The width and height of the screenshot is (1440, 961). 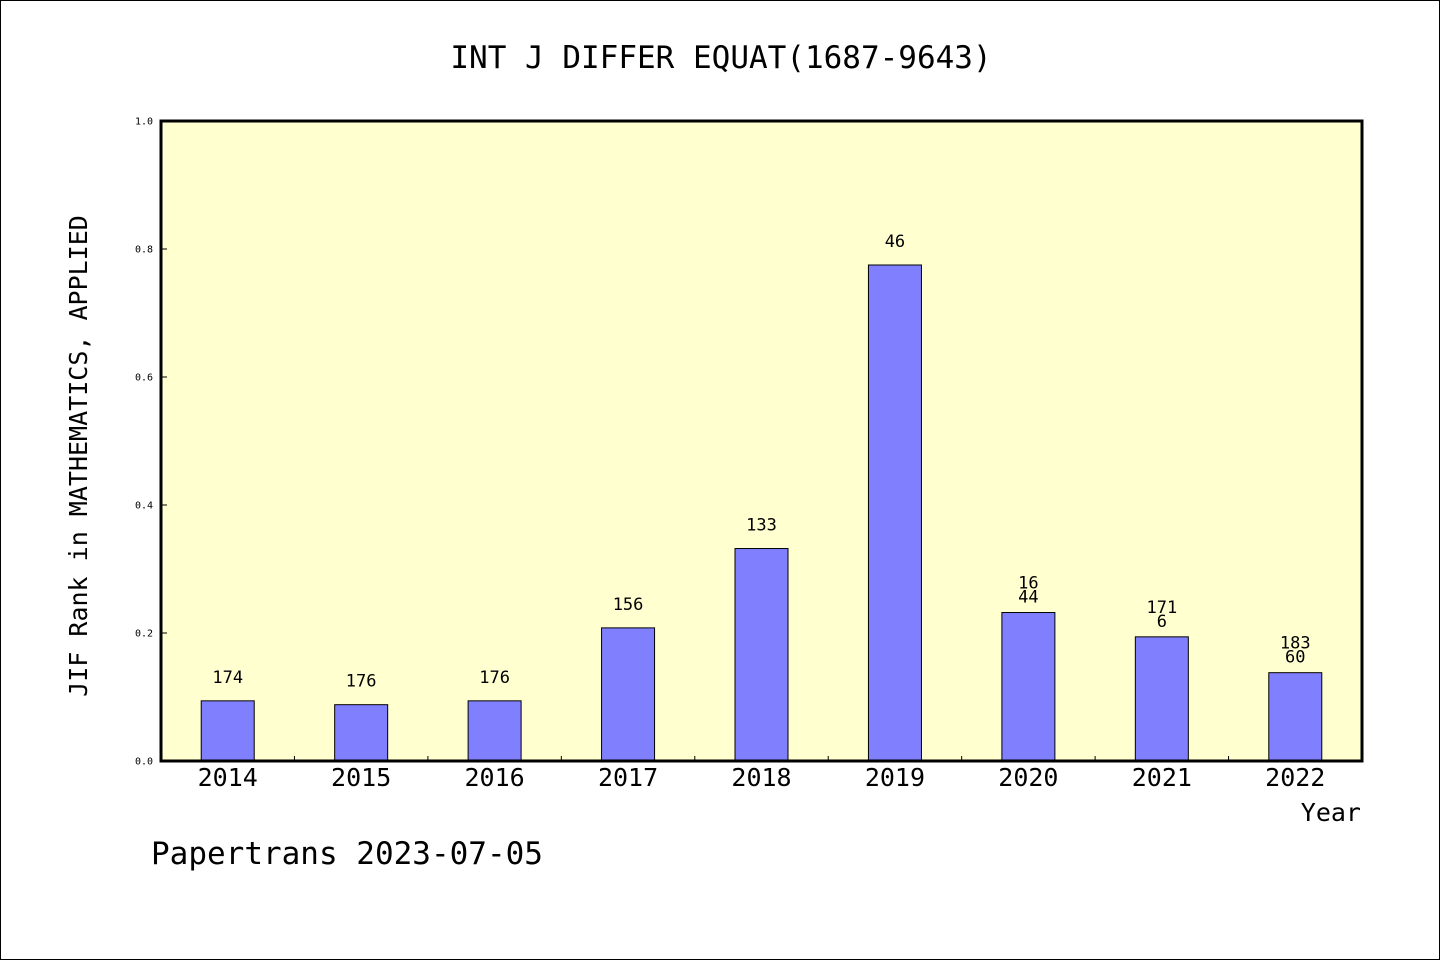 I want to click on y-axis-label: JIF Rank in MATHEMATICS, APPLIED, so click(x=78, y=456).